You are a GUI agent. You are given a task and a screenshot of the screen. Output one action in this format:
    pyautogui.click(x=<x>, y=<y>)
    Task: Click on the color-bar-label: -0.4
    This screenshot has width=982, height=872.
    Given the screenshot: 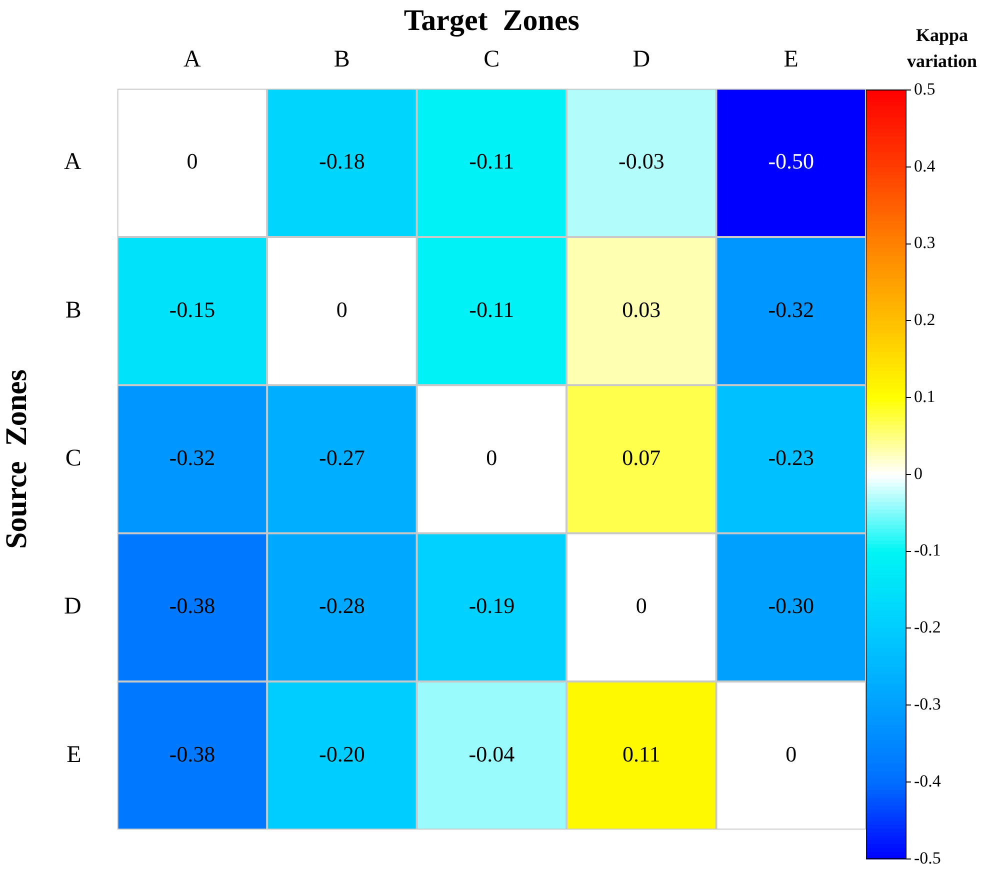 What is the action you would take?
    pyautogui.click(x=928, y=780)
    